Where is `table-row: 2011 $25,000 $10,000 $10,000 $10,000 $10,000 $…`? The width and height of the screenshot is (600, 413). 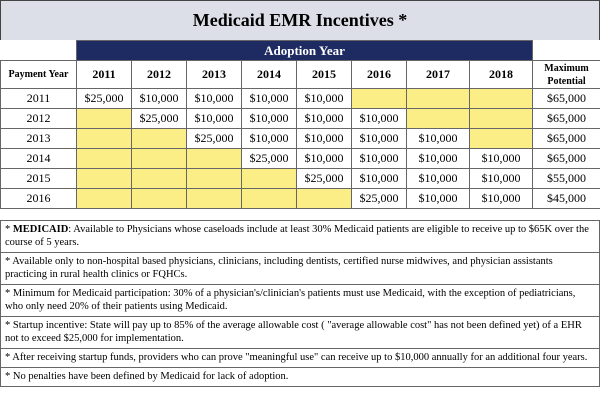 table-row: 2011 $25,000 $10,000 $10,000 $10,000 $10,000 $… is located at coordinates (300, 98).